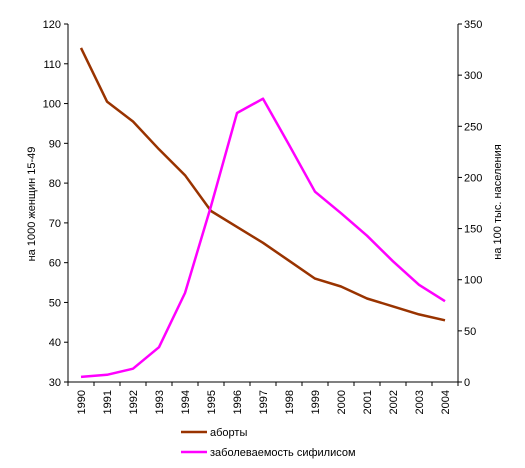 The height and width of the screenshot is (468, 525). Describe the element at coordinates (268, 443) in the screenshot. I see `legend: аборты заболеваемость сифилисом` at that location.